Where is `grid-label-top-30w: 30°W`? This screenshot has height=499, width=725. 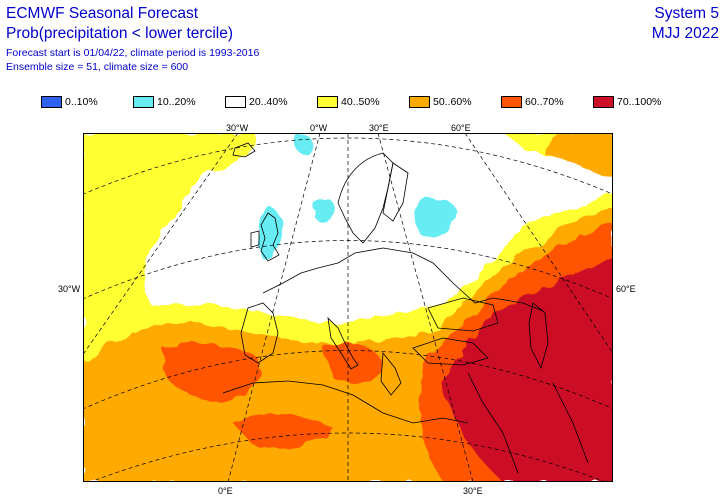 grid-label-top-30w: 30°W is located at coordinates (237, 128).